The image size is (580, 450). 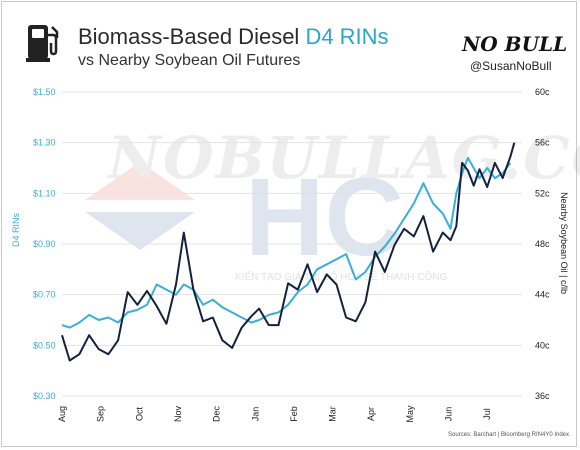 What do you see at coordinates (44, 345) in the screenshot?
I see `y-tick-label-left: $0.50` at bounding box center [44, 345].